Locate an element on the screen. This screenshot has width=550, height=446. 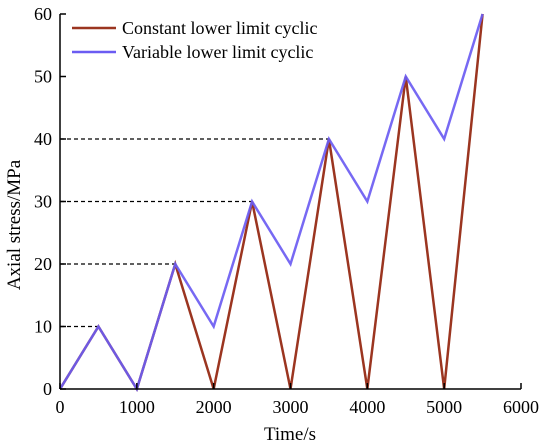
y-tick-label: 60 is located at coordinates (43, 14).